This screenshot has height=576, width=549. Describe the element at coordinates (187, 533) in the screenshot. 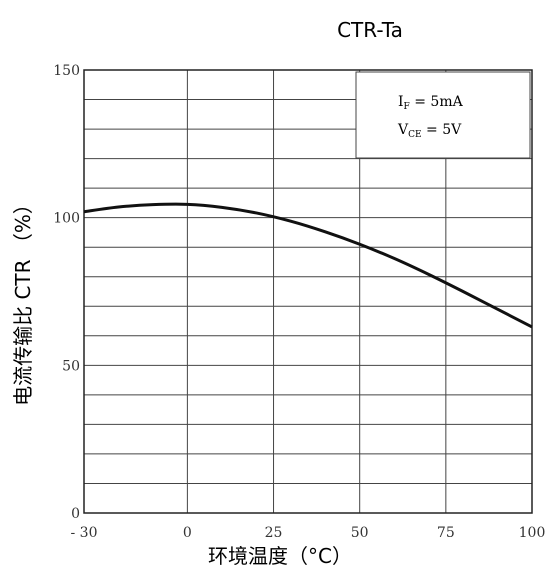

I see `x-tick-label: 0` at that location.